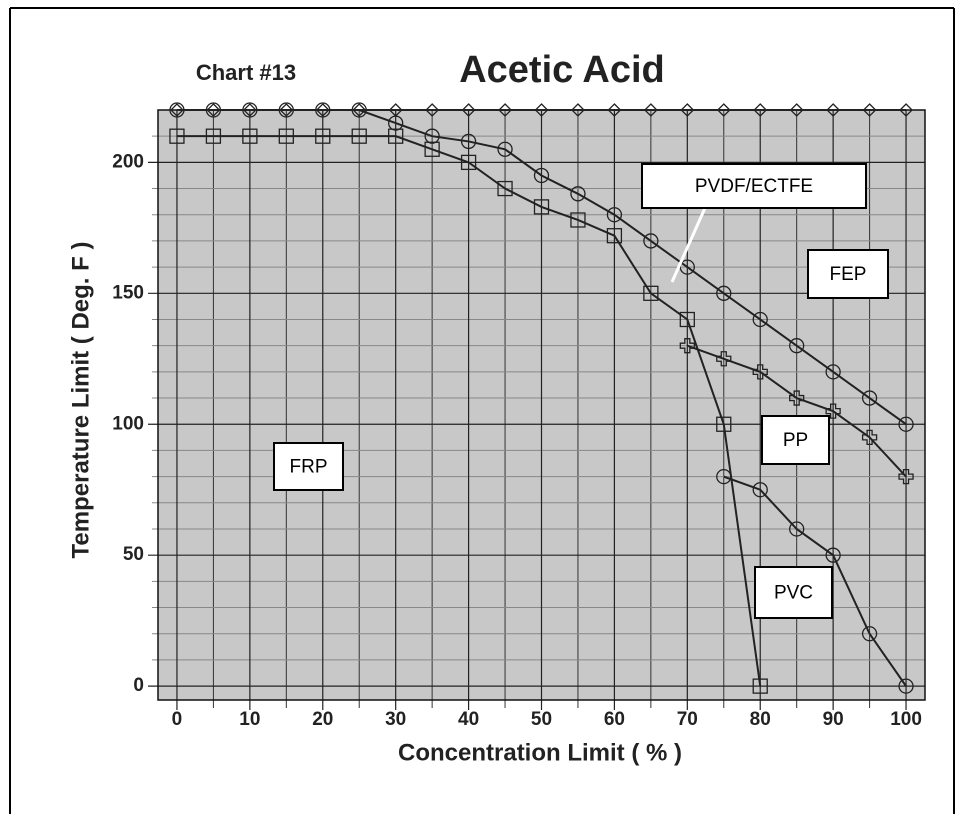 This screenshot has width=956, height=819. I want to click on series-label: PVDF/ECTFE, so click(754, 186).